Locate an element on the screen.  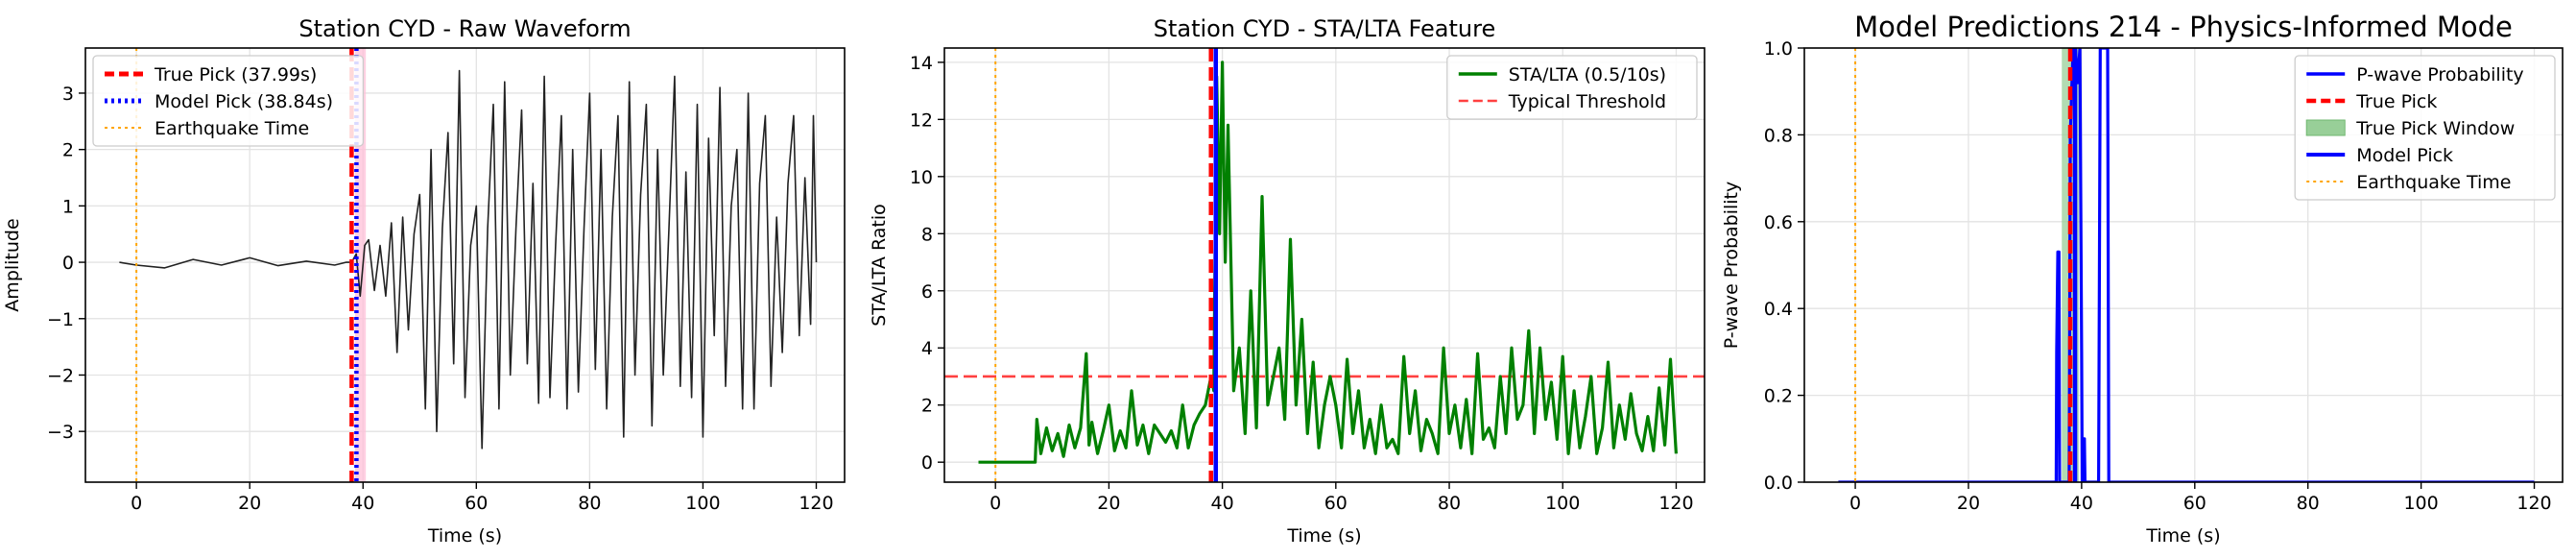
y-tick-label: 8 is located at coordinates (927, 234).